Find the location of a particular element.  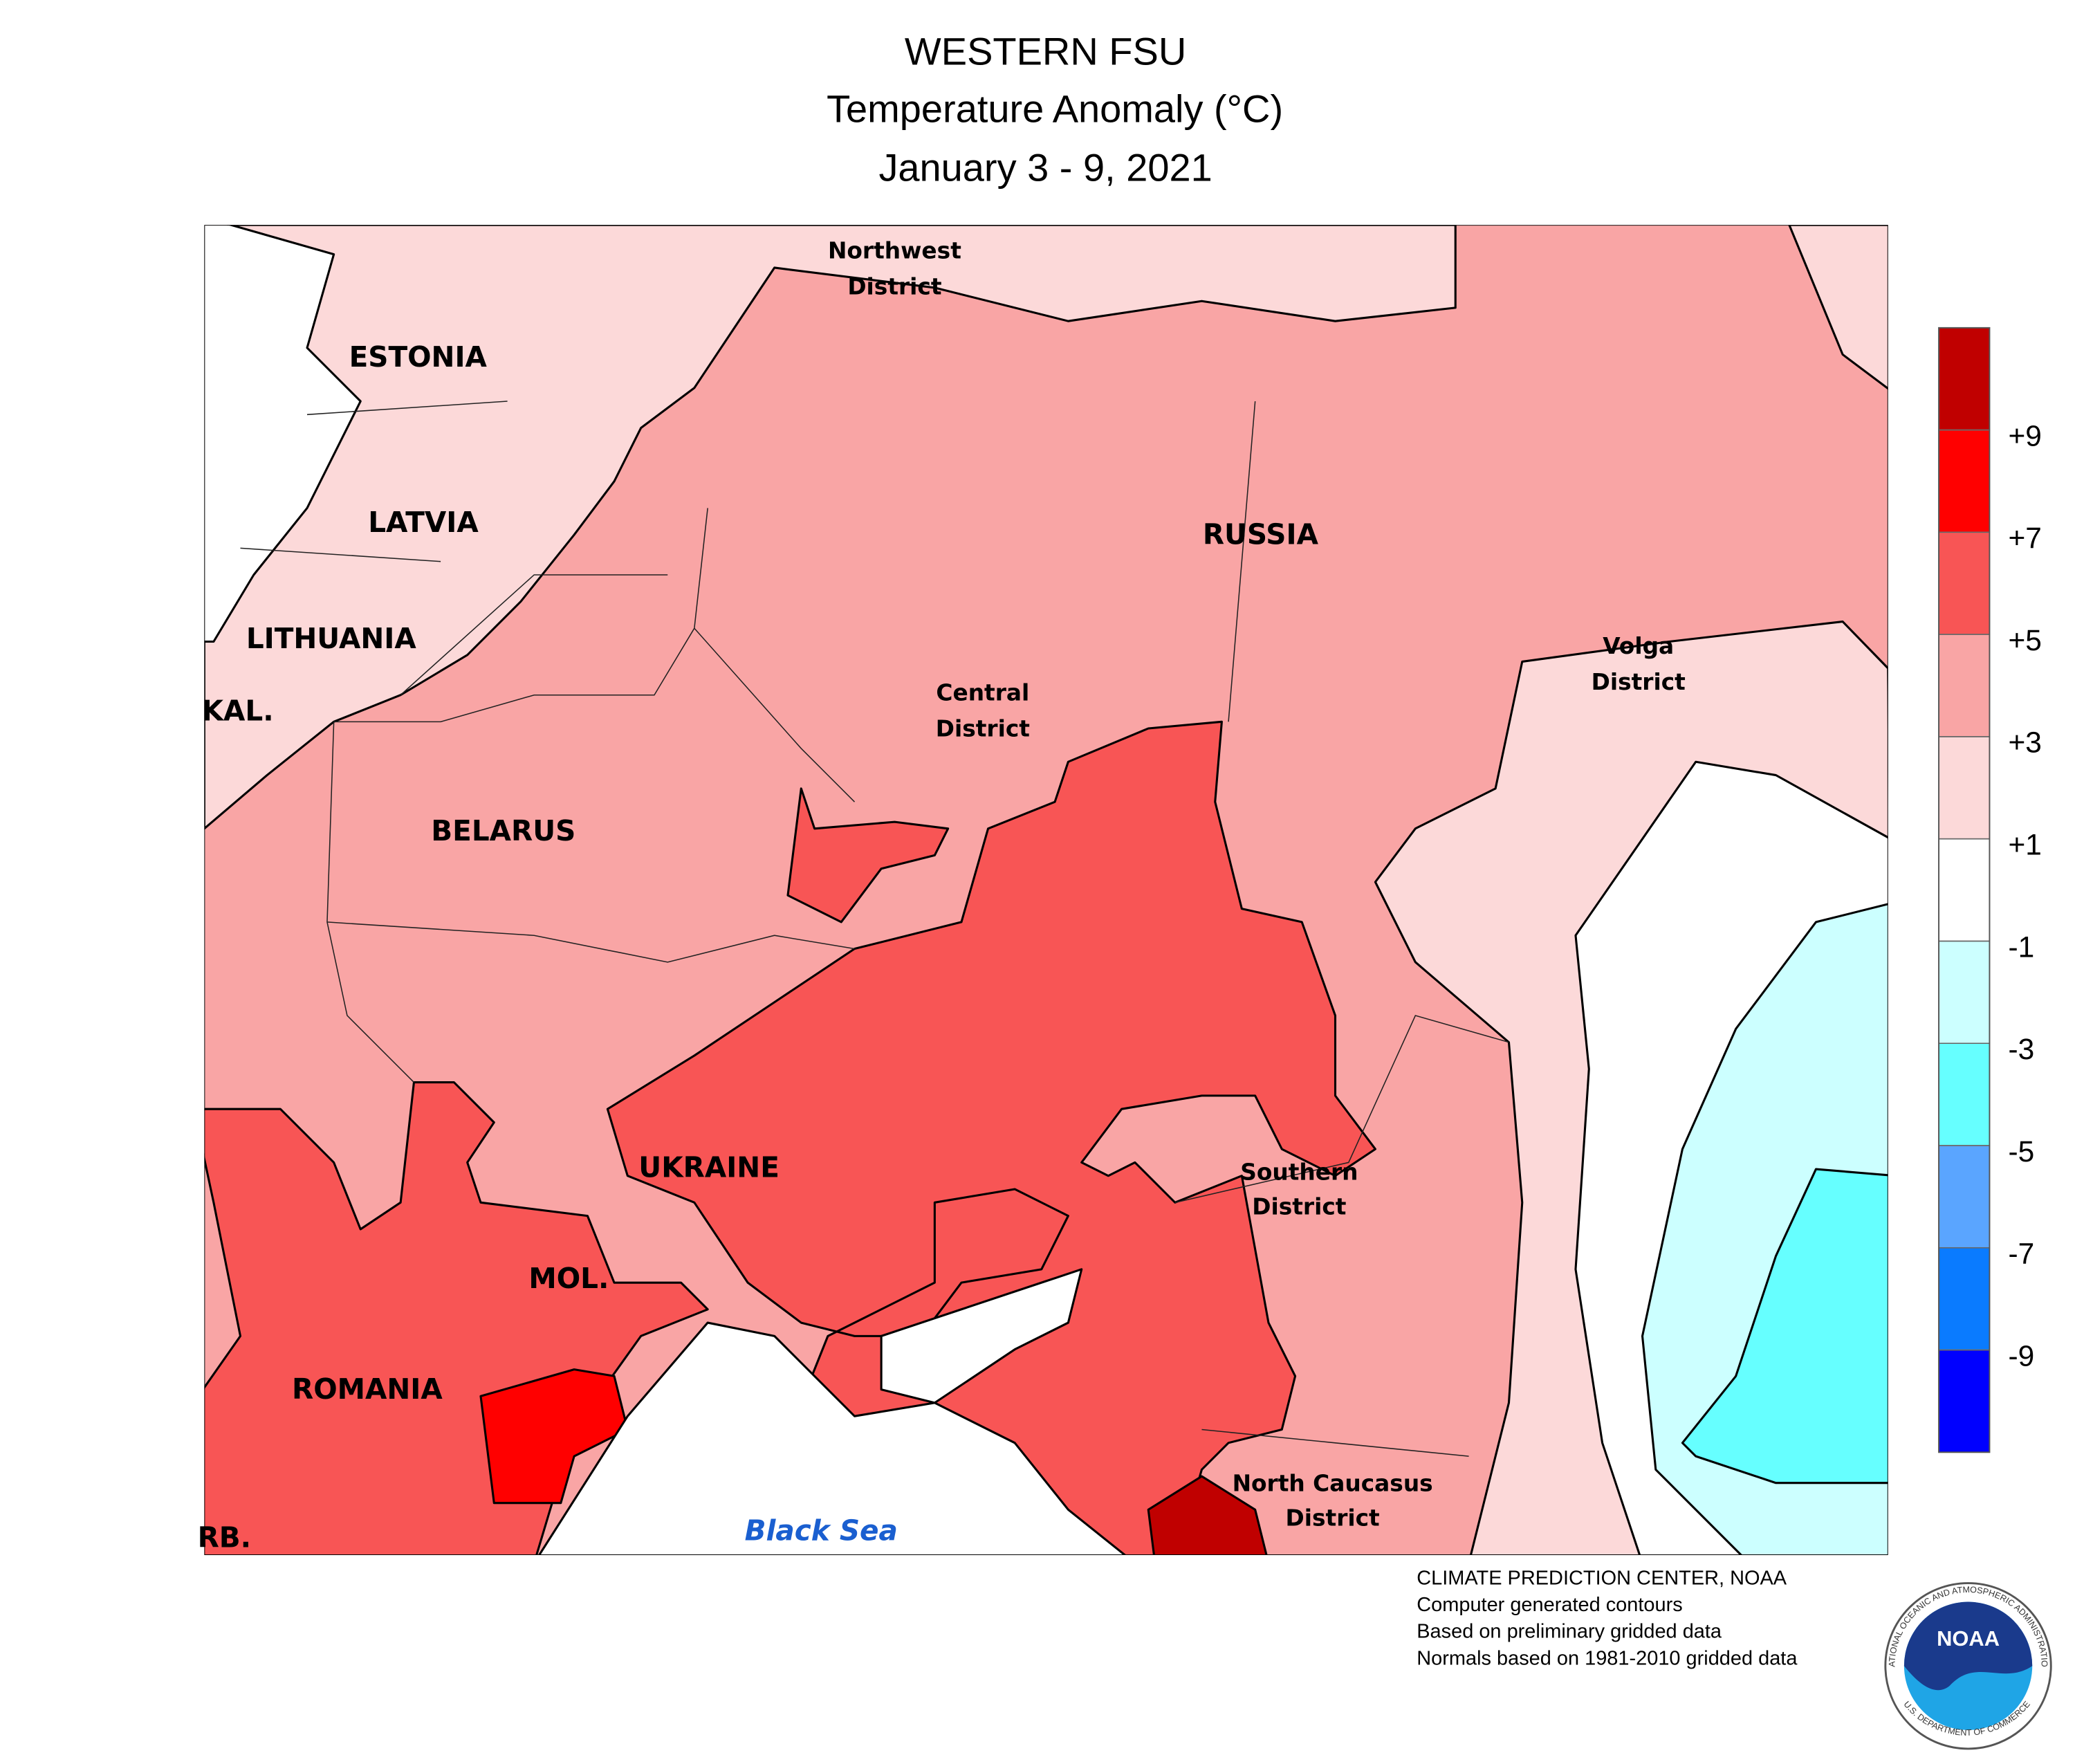

country-label: BELARUS is located at coordinates (503, 830).